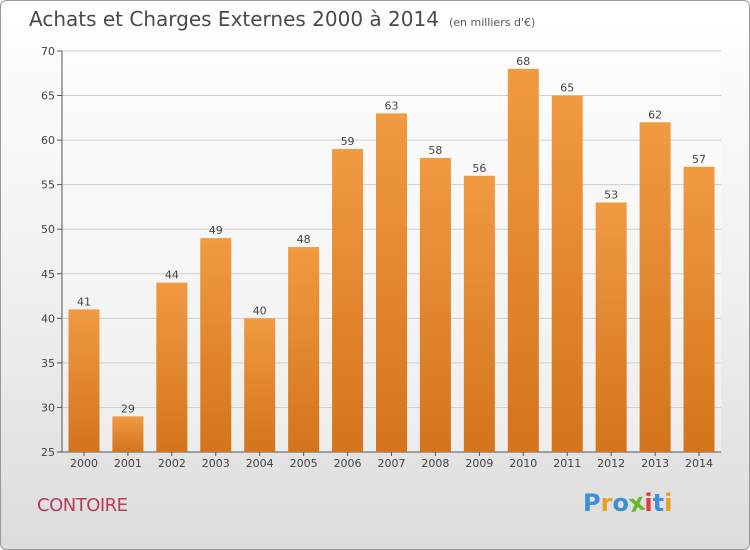 This screenshot has height=550, width=750. I want to click on bar-2008, so click(435, 304).